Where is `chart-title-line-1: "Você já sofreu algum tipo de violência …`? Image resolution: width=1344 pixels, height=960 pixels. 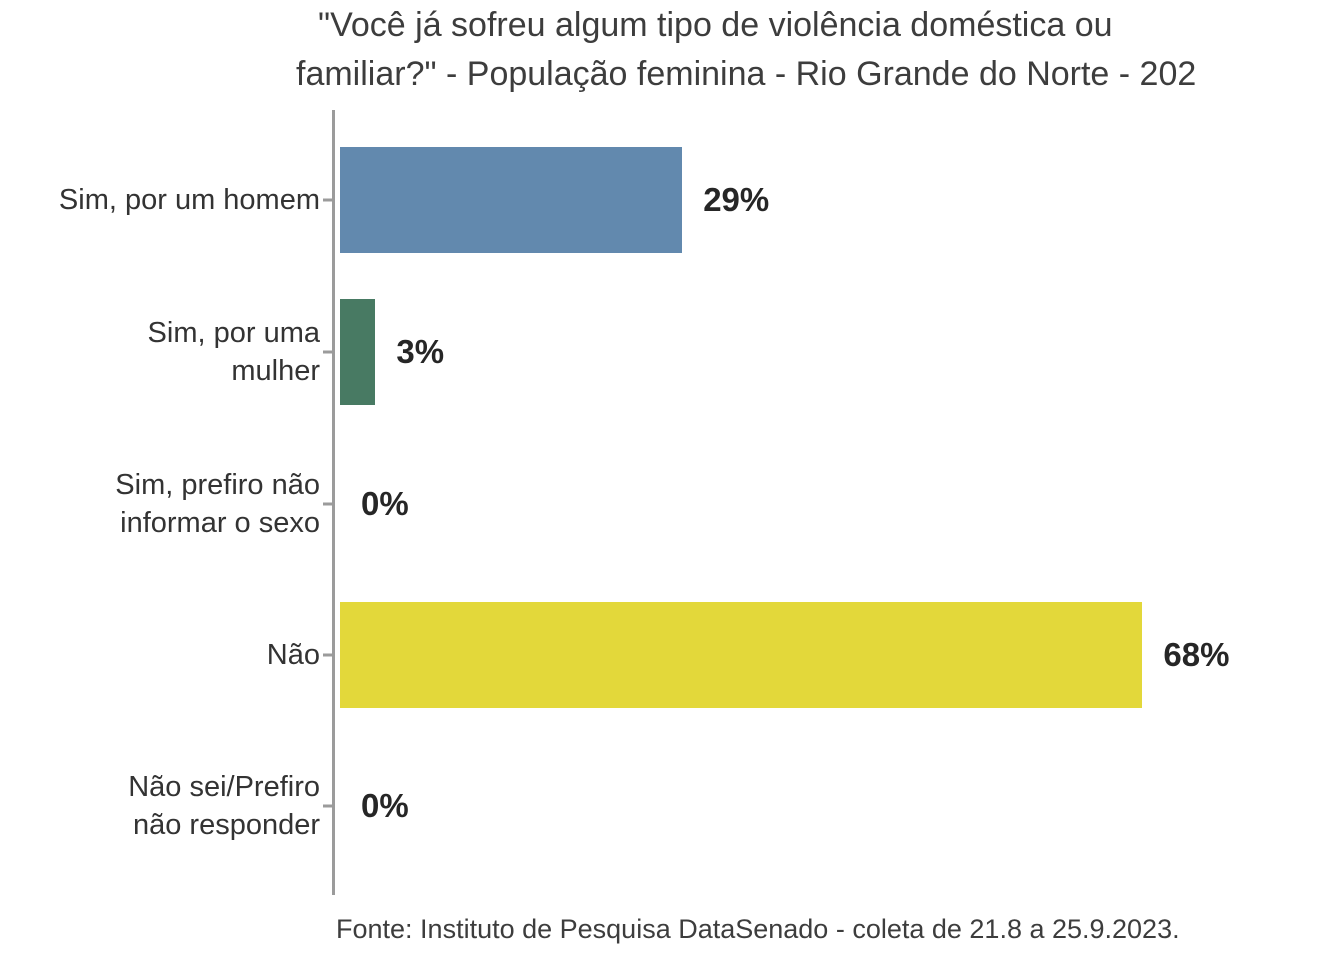
chart-title-line-1: "Você já sofreu algum tipo de violência … is located at coordinates (715, 25).